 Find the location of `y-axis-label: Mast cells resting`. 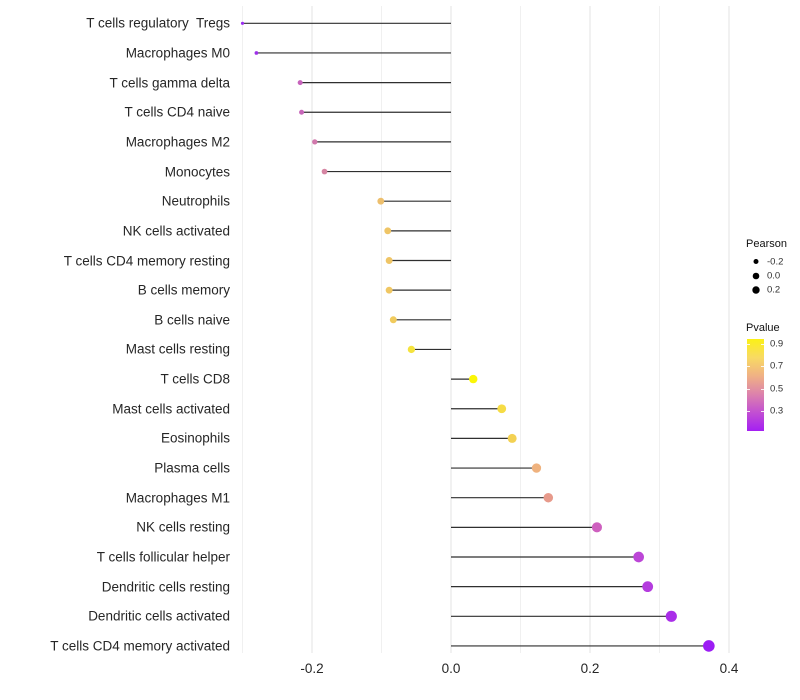

y-axis-label: Mast cells resting is located at coordinates (177, 349).